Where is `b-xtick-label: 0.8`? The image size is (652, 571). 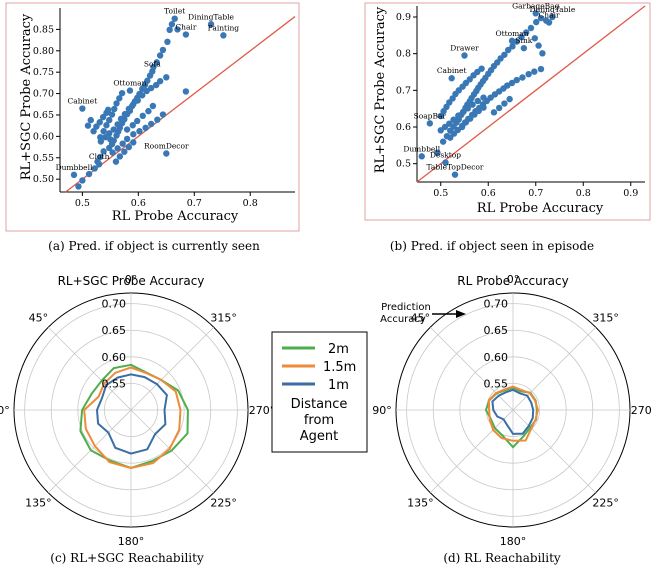 b-xtick-label: 0.8 is located at coordinates (583, 193).